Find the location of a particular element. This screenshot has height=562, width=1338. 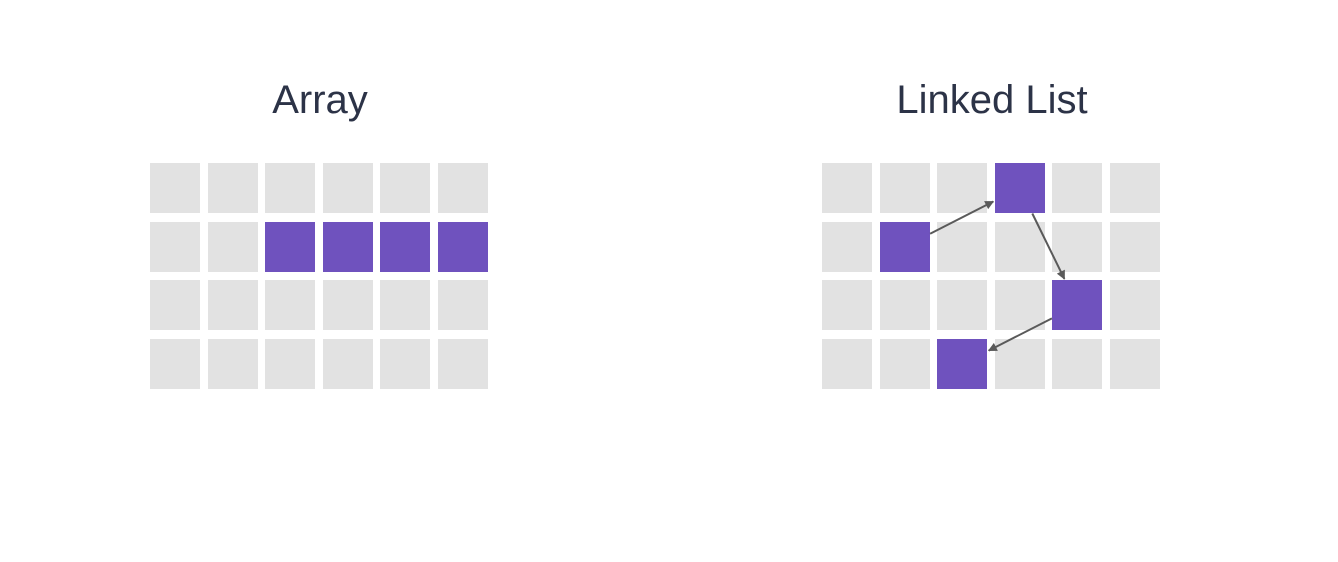

array-grid is located at coordinates (320, 276).